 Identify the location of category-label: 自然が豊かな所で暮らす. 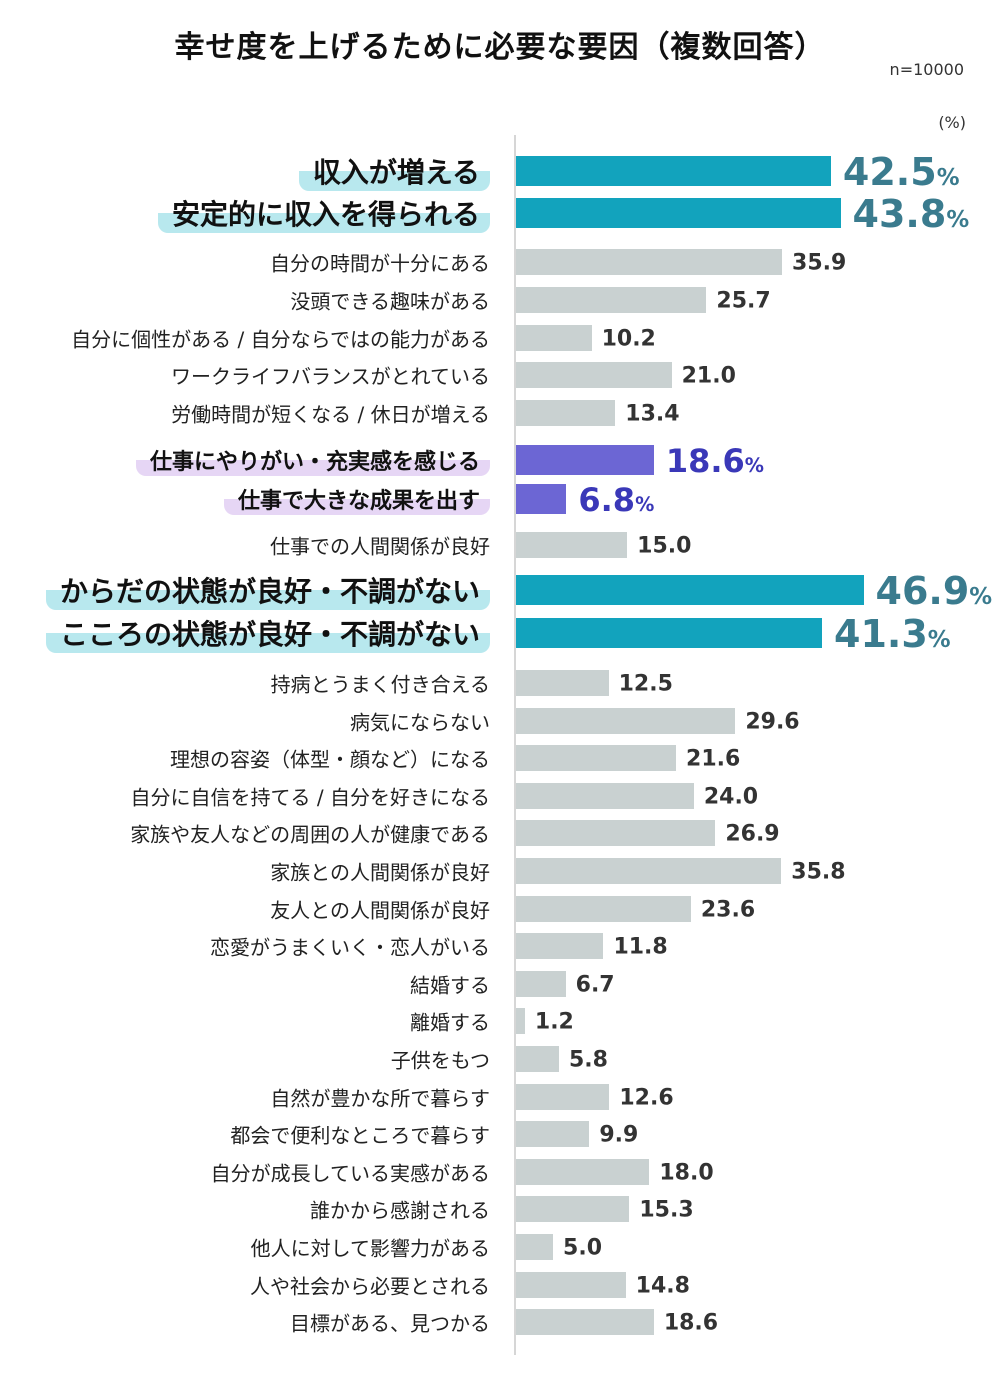
(380, 1098).